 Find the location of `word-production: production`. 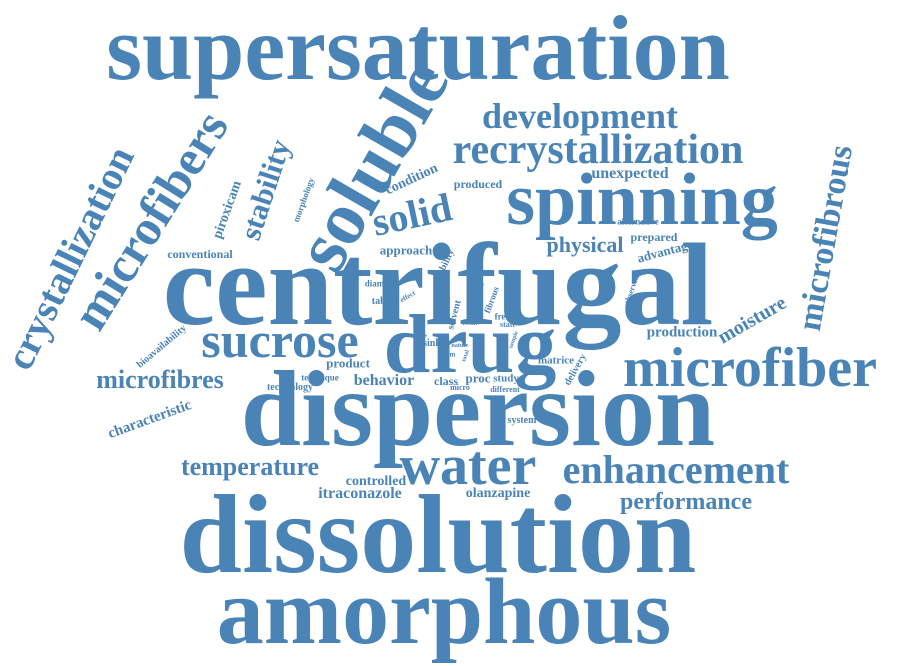

word-production: production is located at coordinates (682, 332).